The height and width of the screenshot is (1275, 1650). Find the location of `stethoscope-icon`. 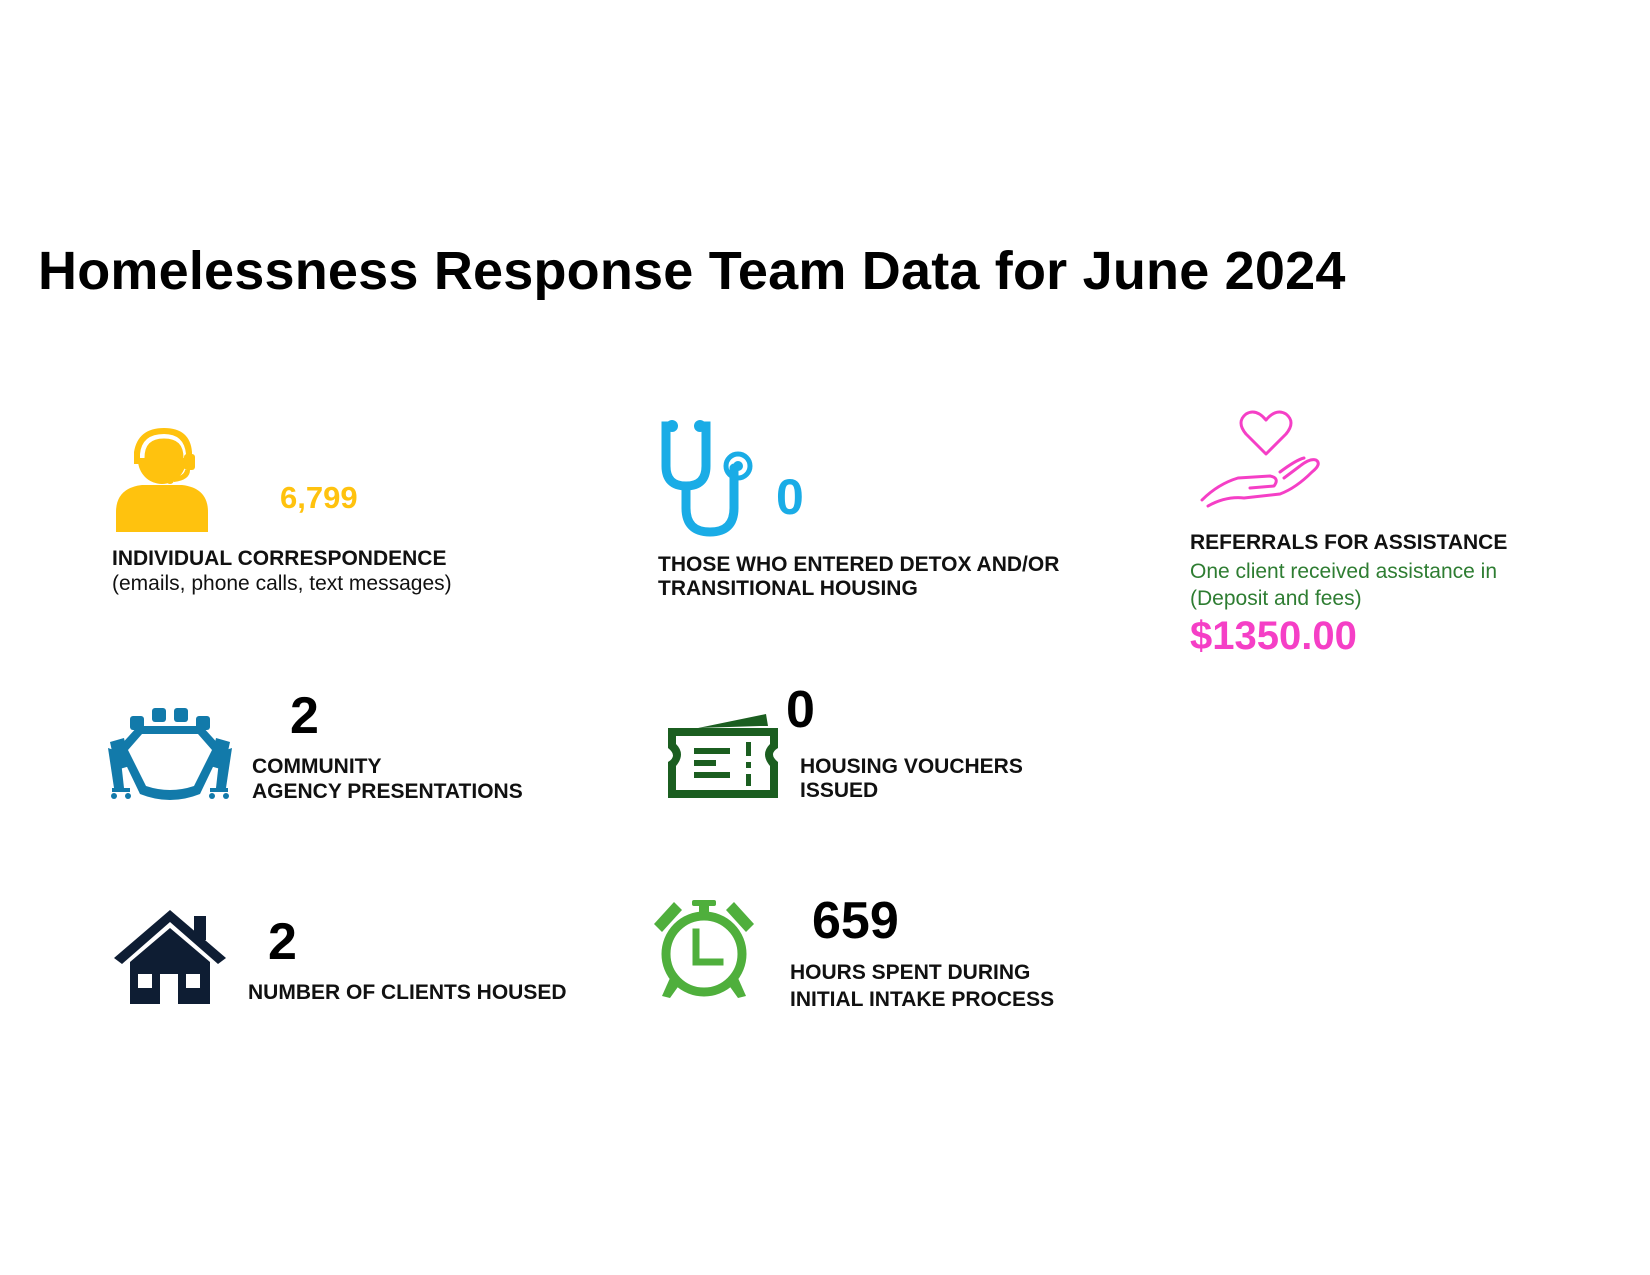

stethoscope-icon is located at coordinates (708, 480).